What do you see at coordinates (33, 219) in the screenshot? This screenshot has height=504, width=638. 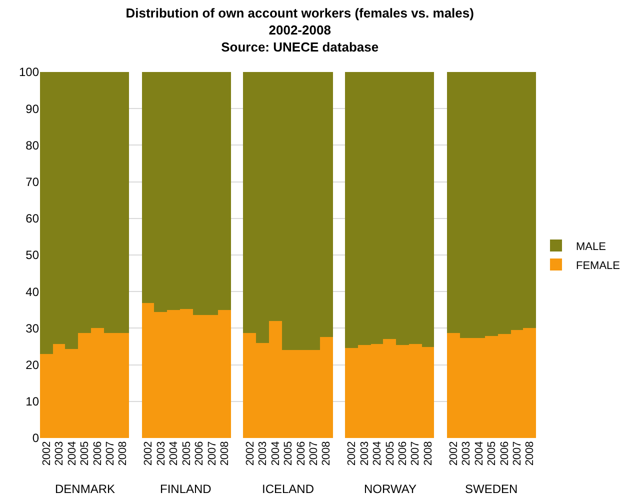 I see `y-tick-label: 60` at bounding box center [33, 219].